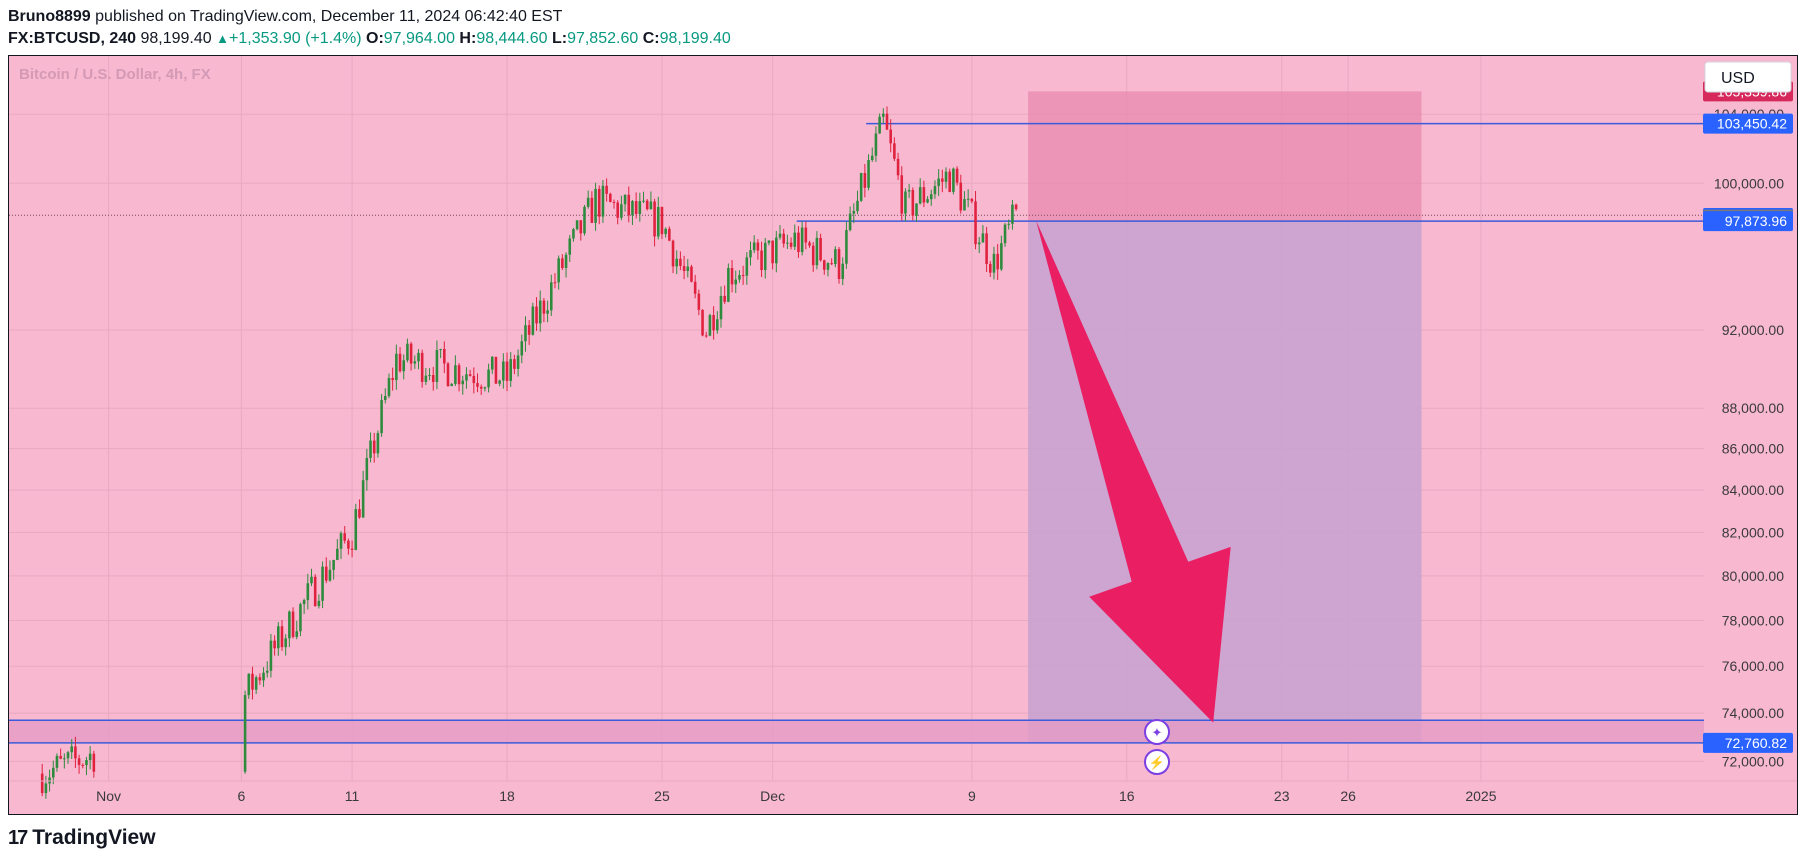  Describe the element at coordinates (1157, 762) in the screenshot. I see `alert-bolt-button: ⚡` at that location.